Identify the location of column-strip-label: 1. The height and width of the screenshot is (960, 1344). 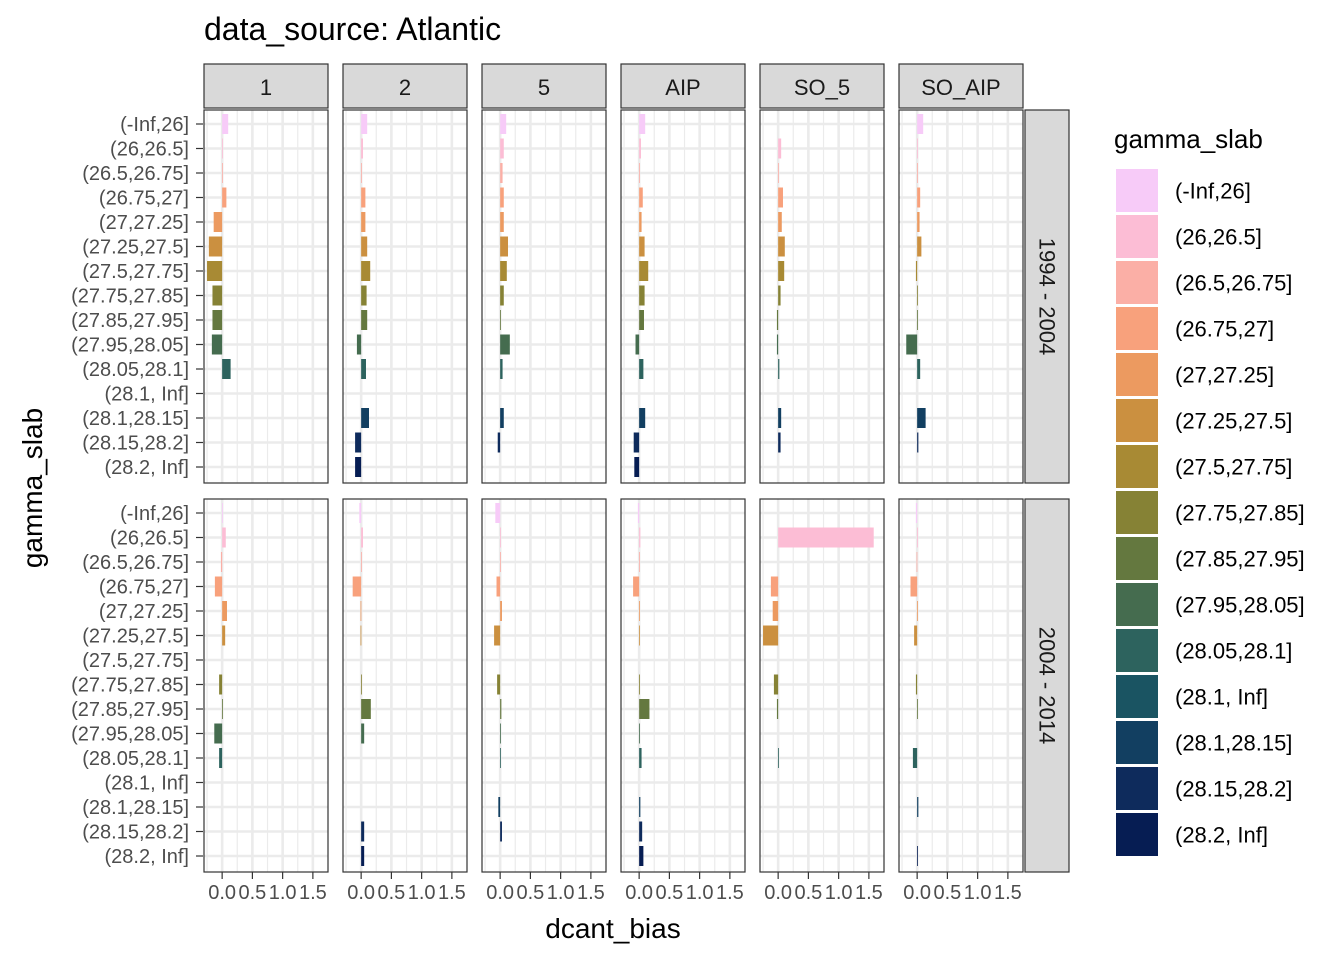
(266, 87).